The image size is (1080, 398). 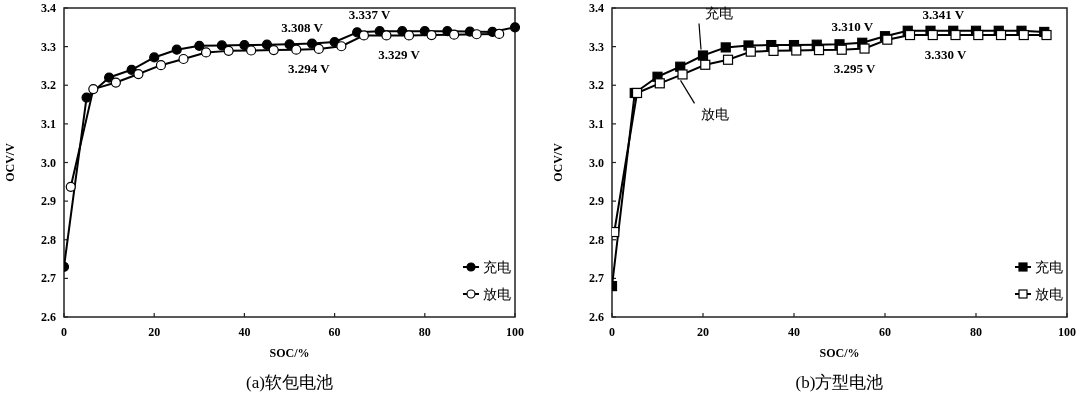 I want to click on annotation: 3.341 V, so click(x=943, y=14).